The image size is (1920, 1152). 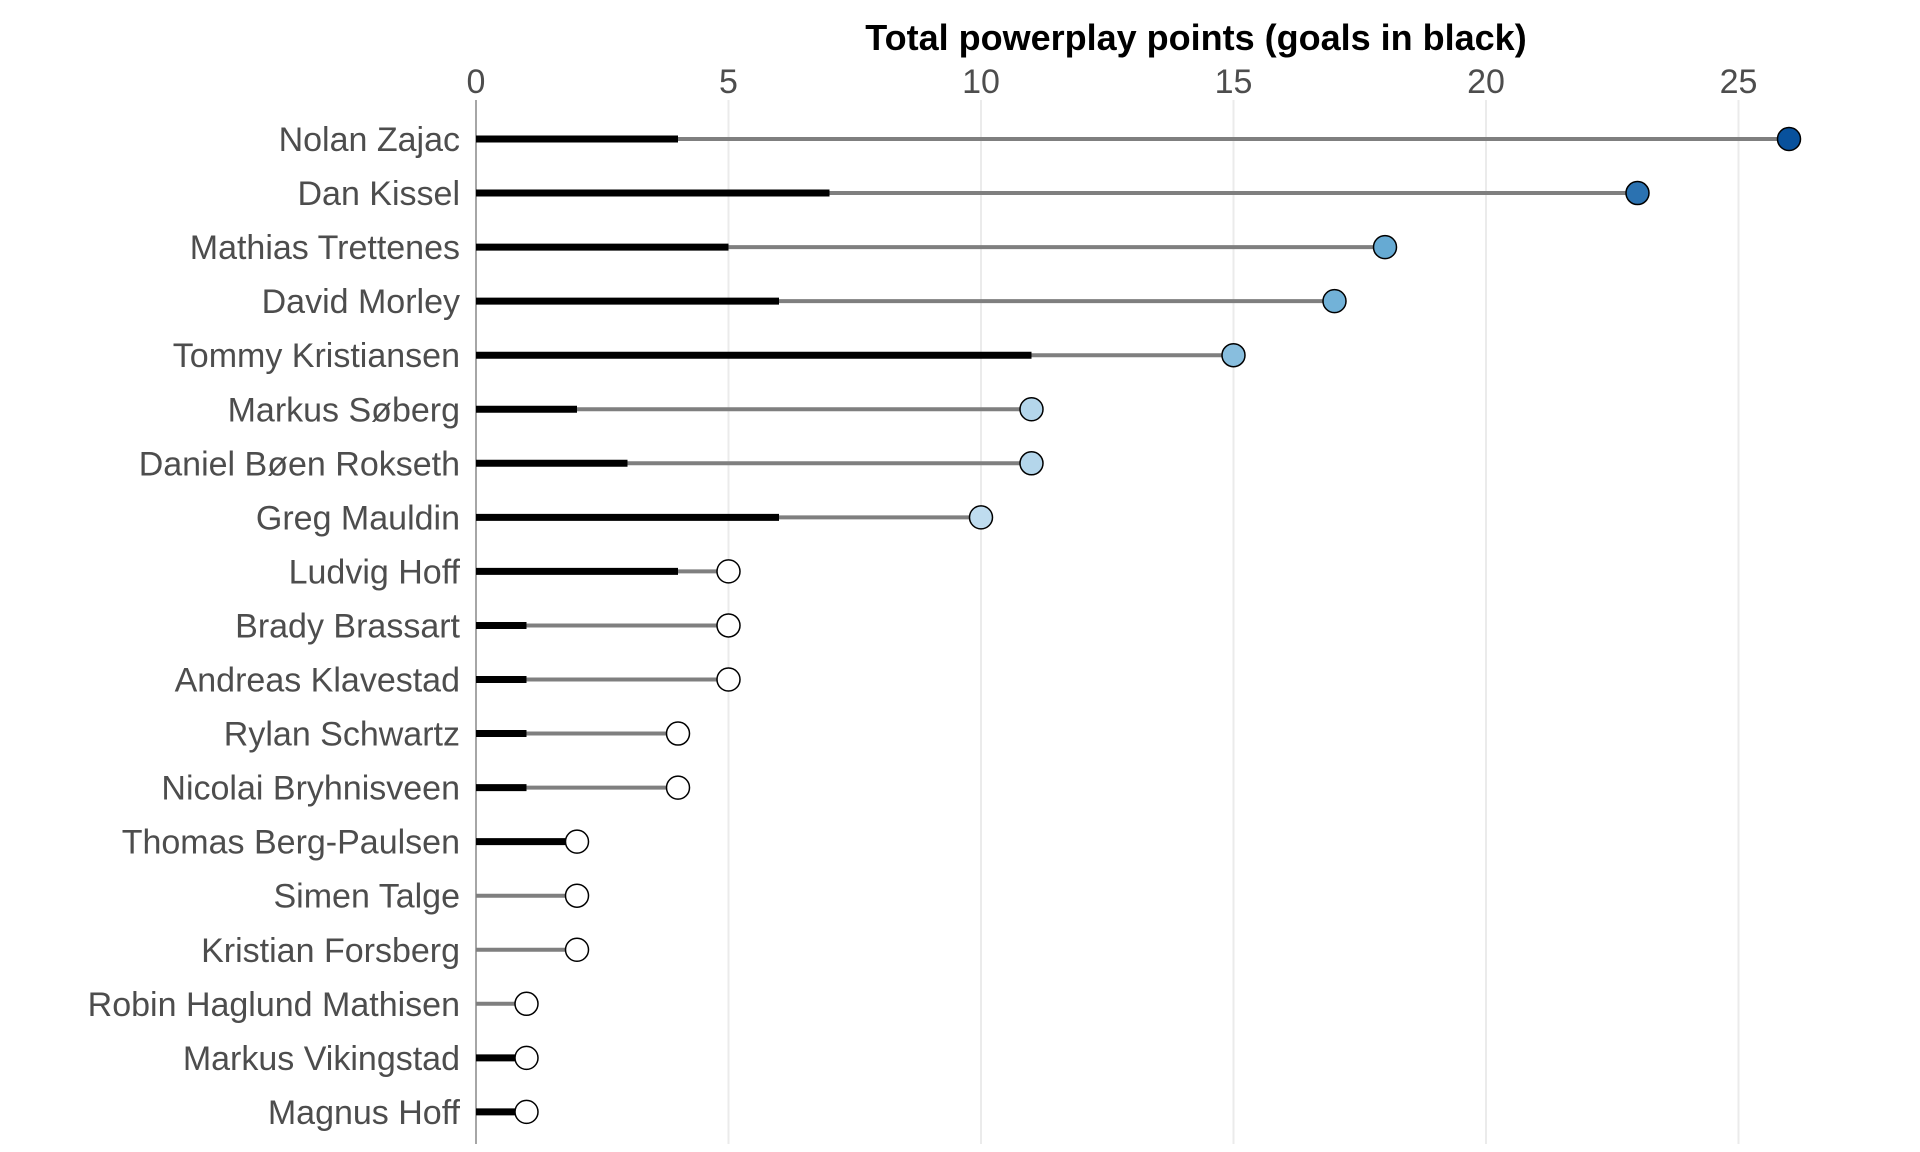 I want to click on player-label: Ludvig Hoff, so click(x=375, y=572).